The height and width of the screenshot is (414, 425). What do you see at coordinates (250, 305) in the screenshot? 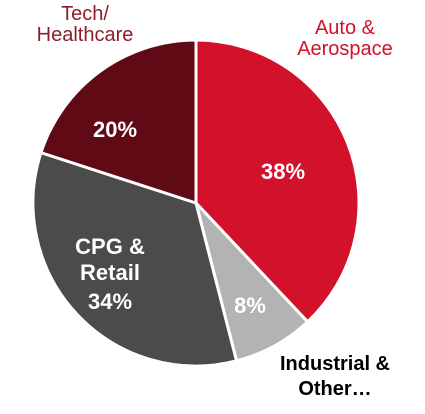
I see `value-label: 8%` at bounding box center [250, 305].